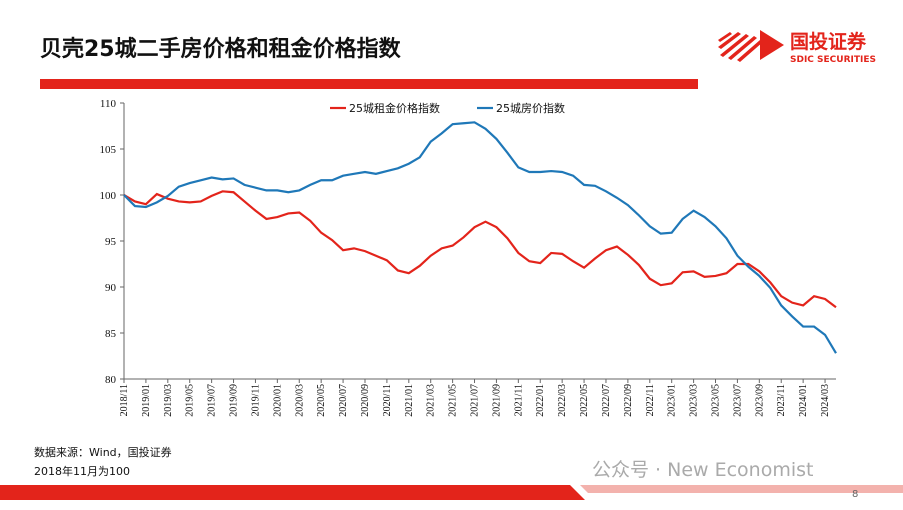 Image resolution: width=903 pixels, height=510 pixels. What do you see at coordinates (737, 400) in the screenshot?
I see `x-tick-label: 2023/07` at bounding box center [737, 400].